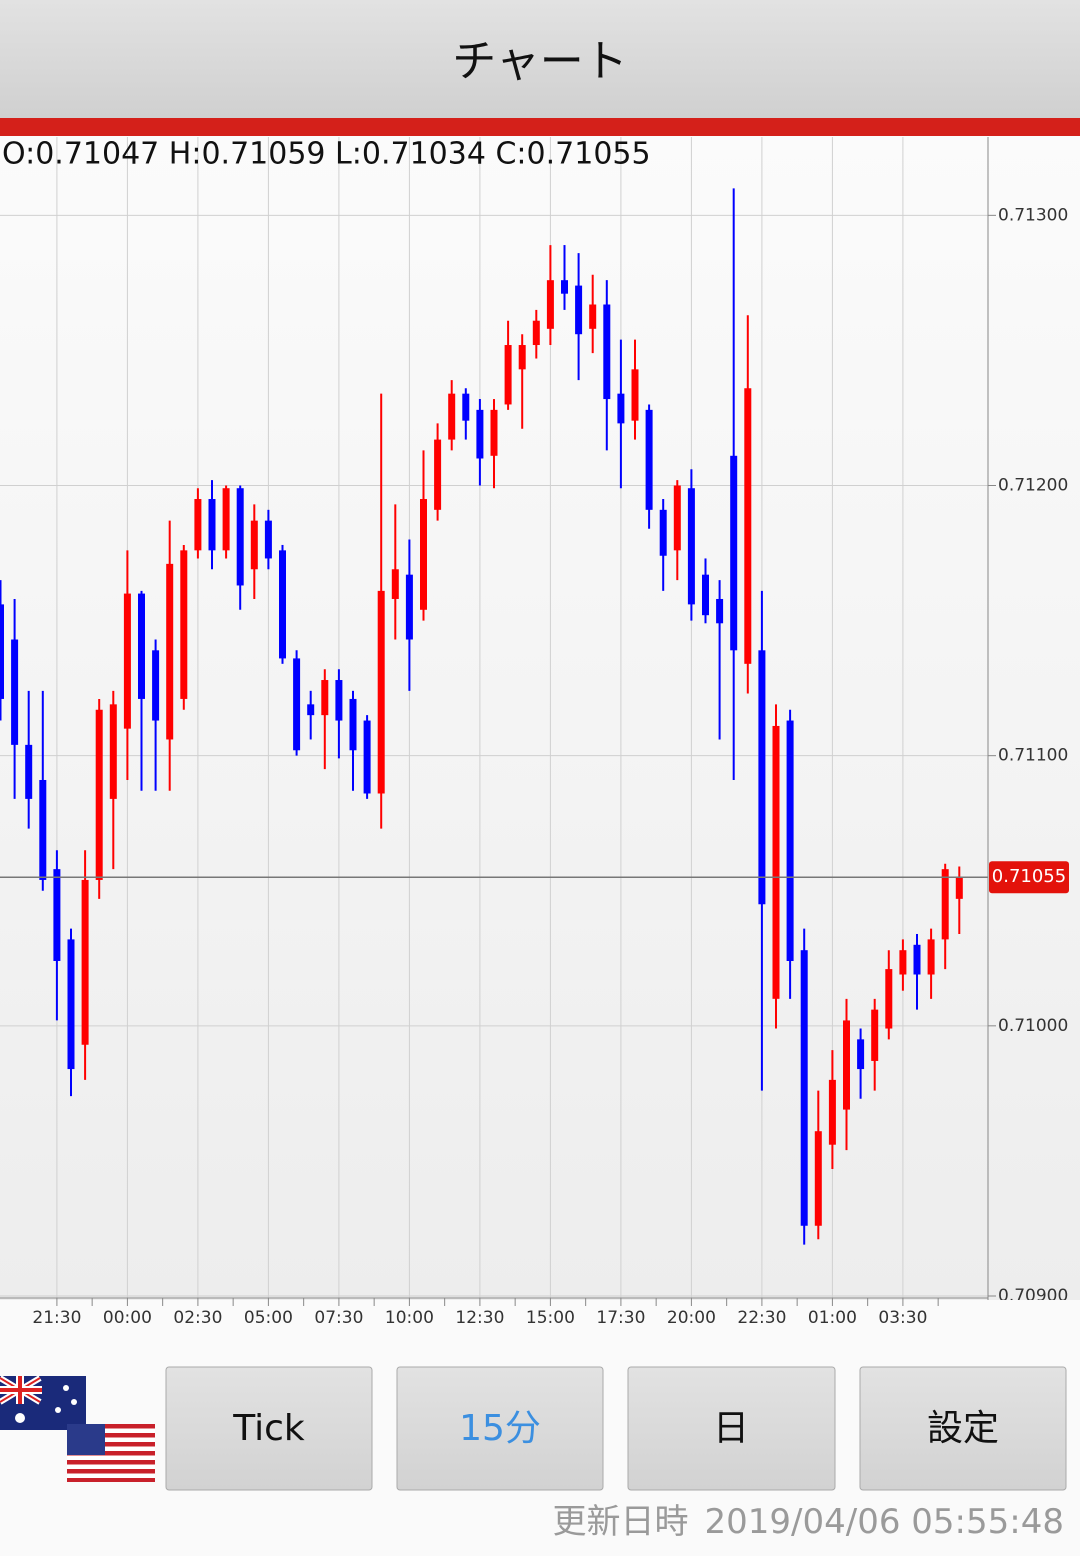 This screenshot has height=1556, width=1080. What do you see at coordinates (197, 1318) in the screenshot?
I see `x-tick-label: 02:30` at bounding box center [197, 1318].